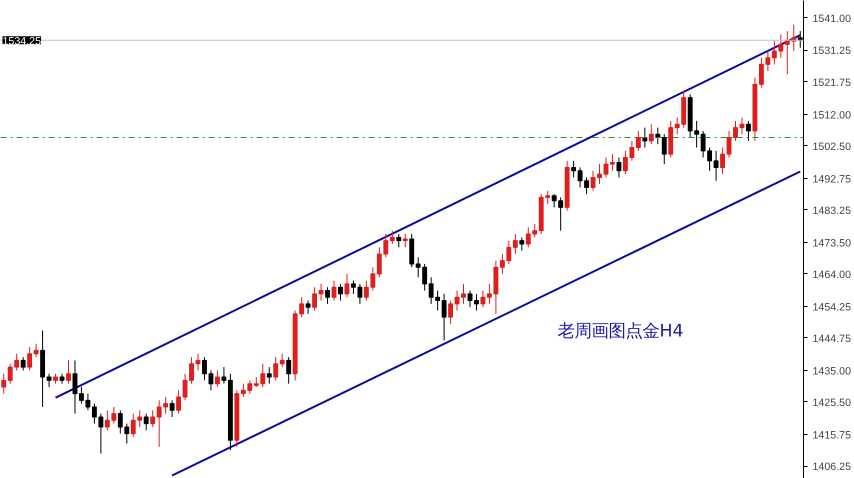 The width and height of the screenshot is (854, 478). Describe the element at coordinates (832, 179) in the screenshot. I see `y-tick-label: 1492.75` at that location.